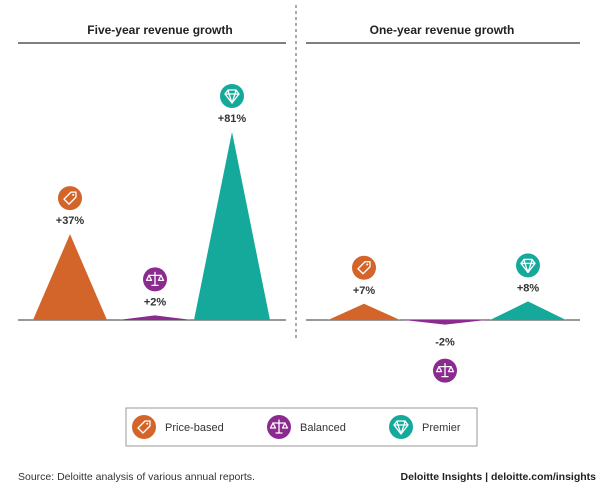 Image resolution: width=614 pixels, height=499 pixels. I want to click on value-label-price-based: +7%, so click(364, 291).